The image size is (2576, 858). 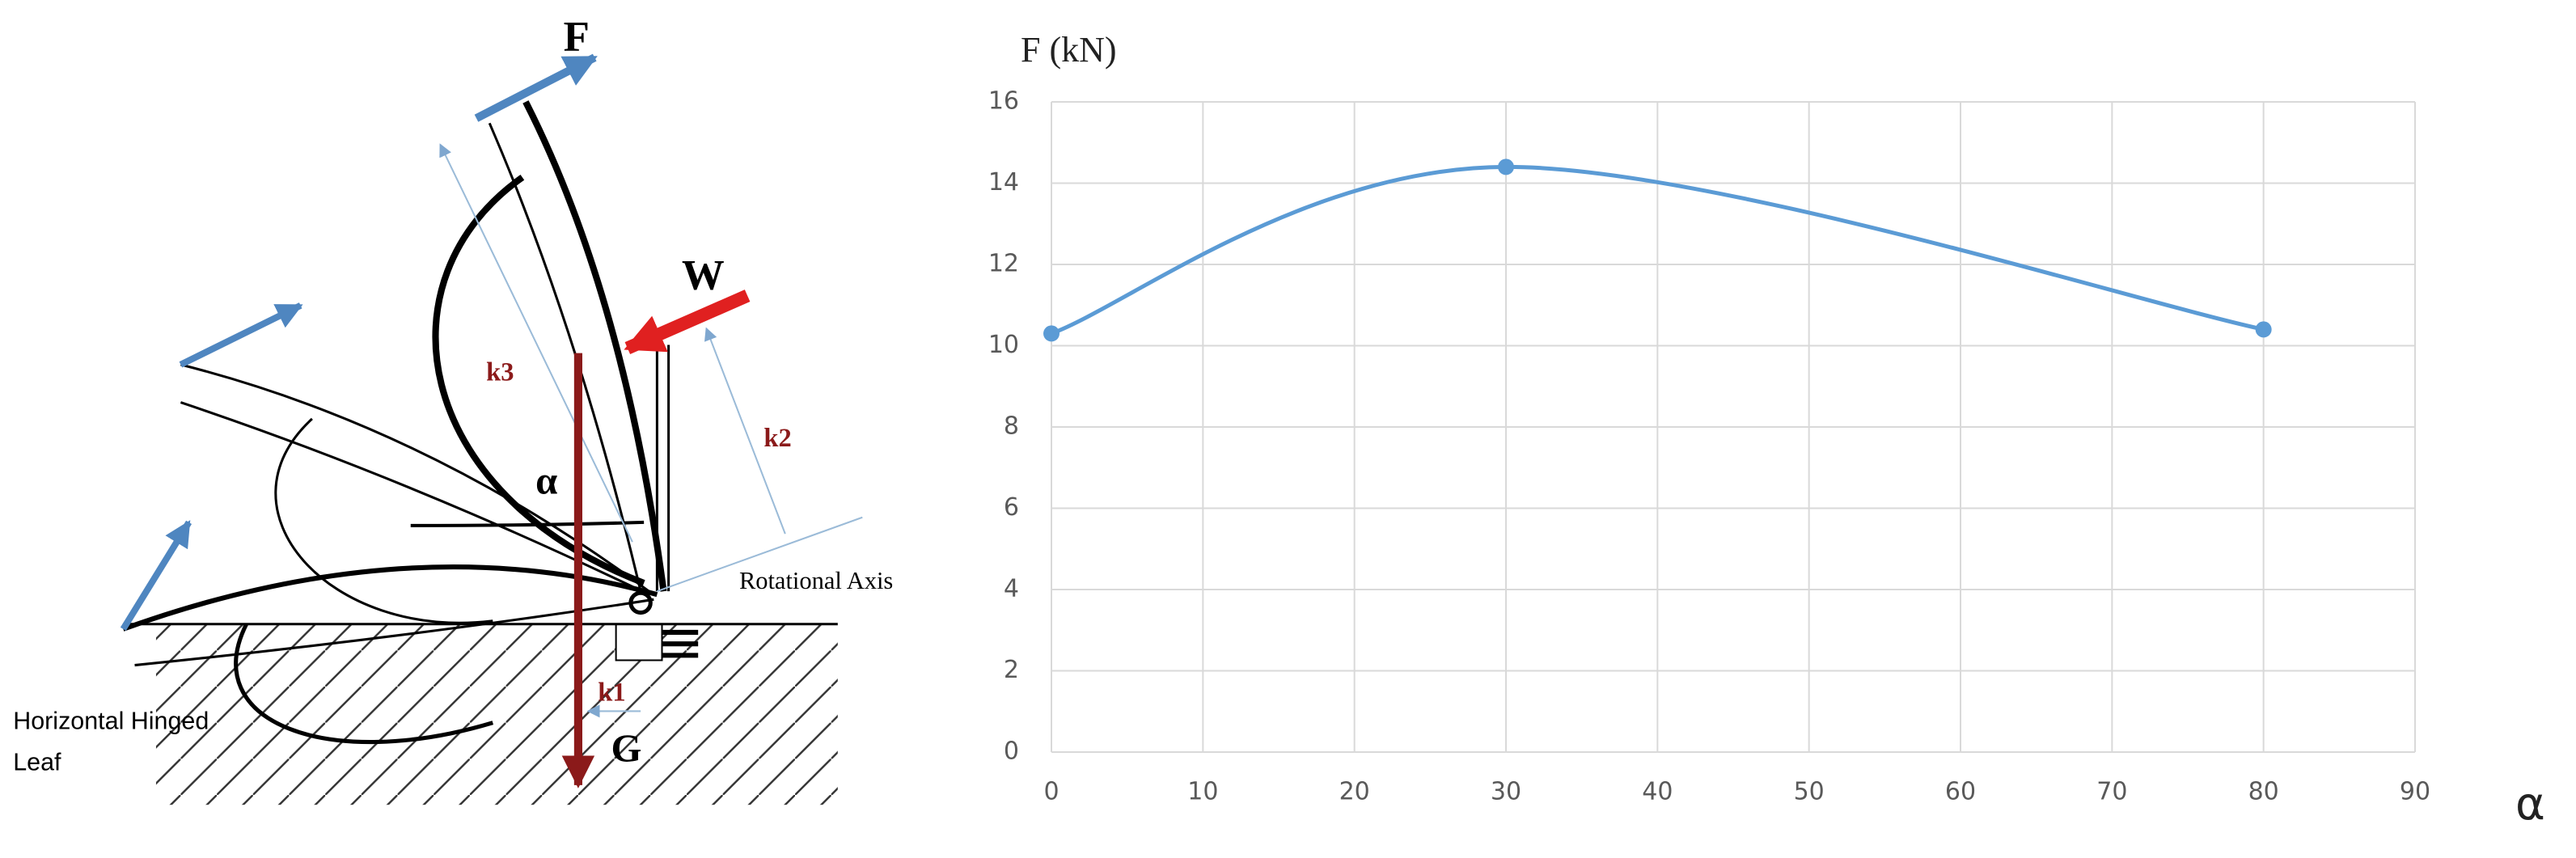 I want to click on y-tick-label: 12, so click(x=1004, y=264).